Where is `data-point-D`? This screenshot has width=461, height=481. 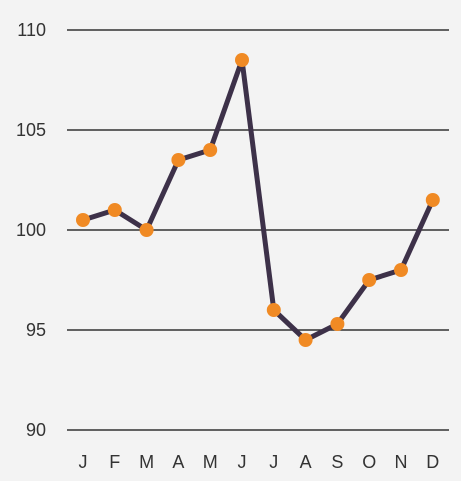
data-point-D is located at coordinates (432, 200).